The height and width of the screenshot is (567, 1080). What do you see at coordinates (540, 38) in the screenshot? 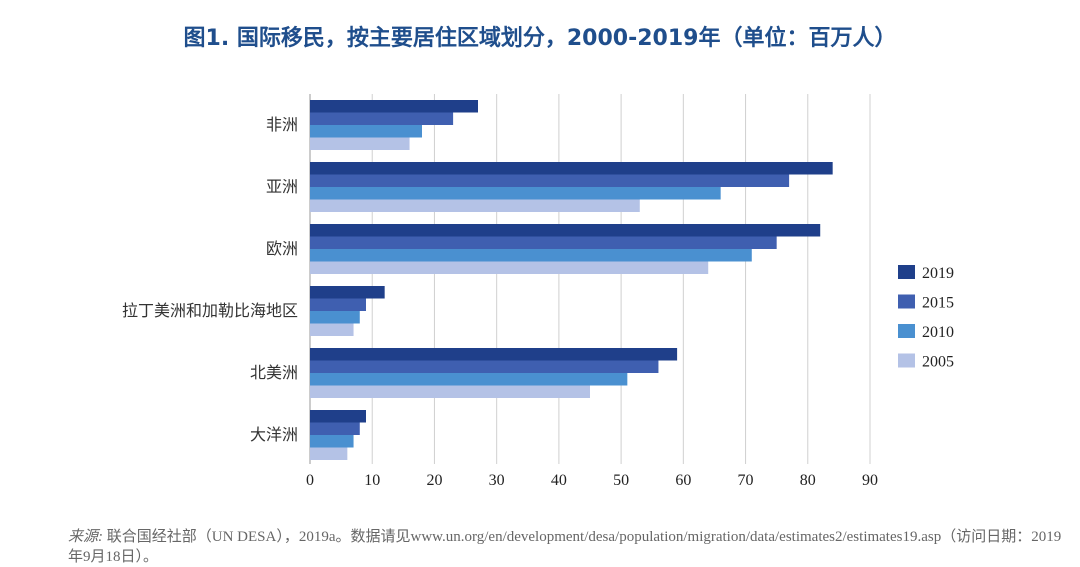
I see `chart-title: 图1. 国际移民，按主要居住区域划分，2000-2019年（单位：百万人）` at bounding box center [540, 38].